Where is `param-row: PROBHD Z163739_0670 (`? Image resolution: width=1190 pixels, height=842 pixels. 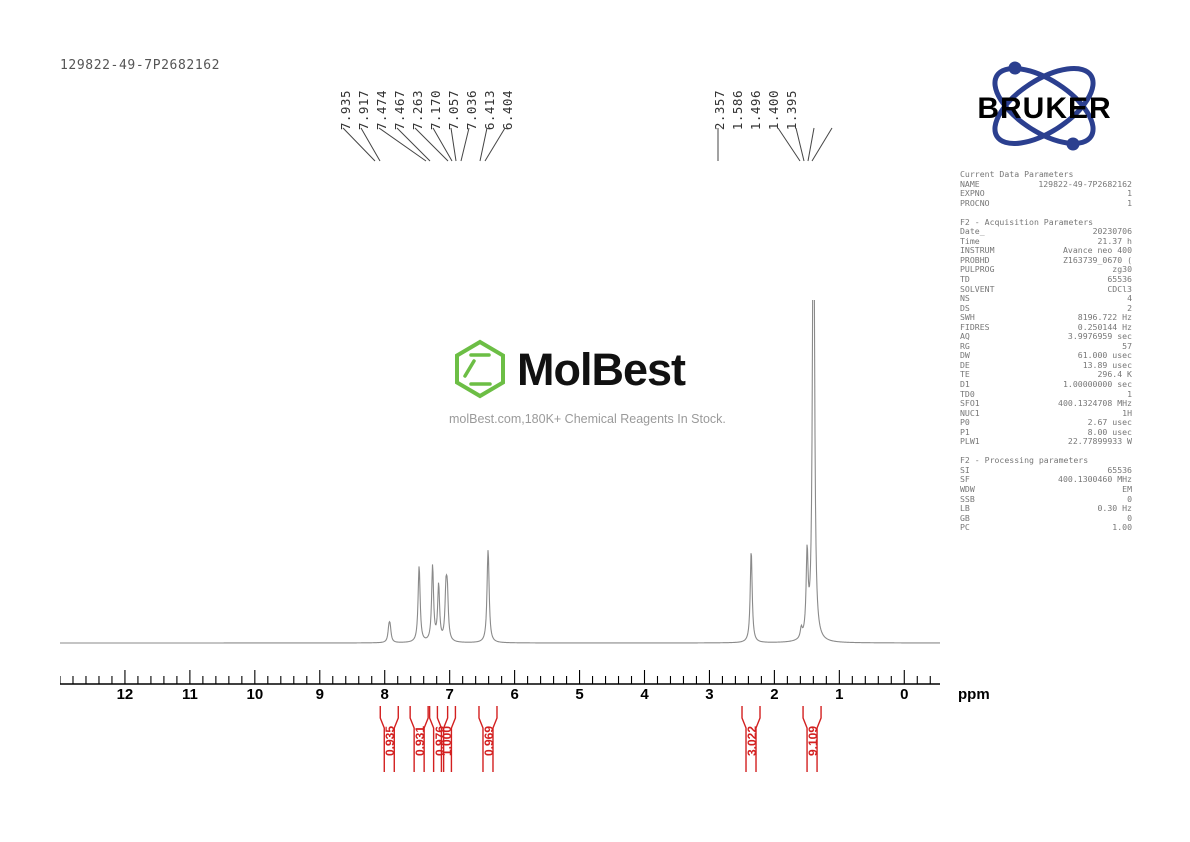 param-row: PROBHD Z163739_0670 ( is located at coordinates (1046, 260).